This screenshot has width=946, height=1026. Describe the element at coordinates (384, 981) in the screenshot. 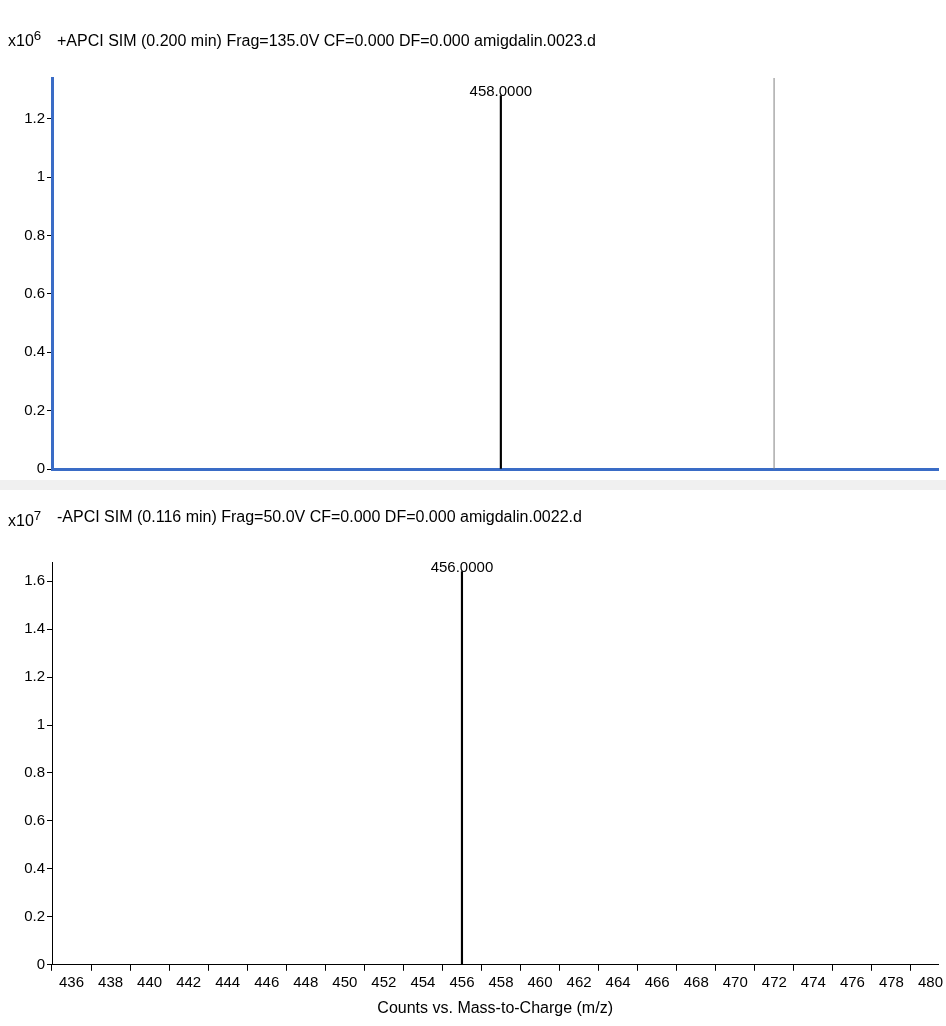

I see `x-tick-label: 452` at that location.